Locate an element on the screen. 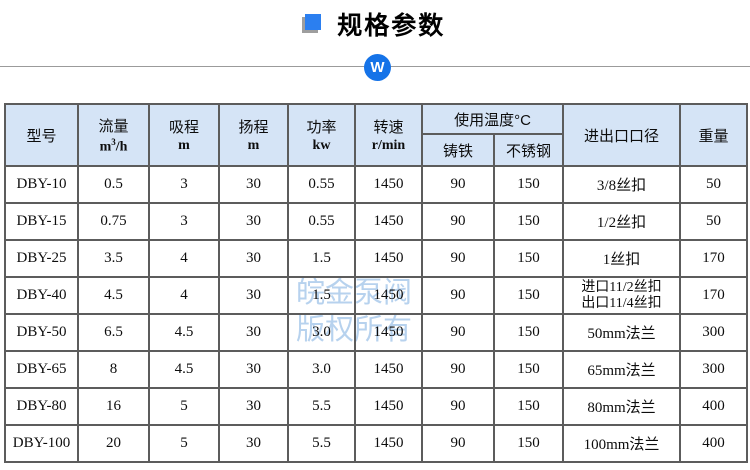 This screenshot has width=750, height=470. header-suction: 吸程 m is located at coordinates (184, 135).